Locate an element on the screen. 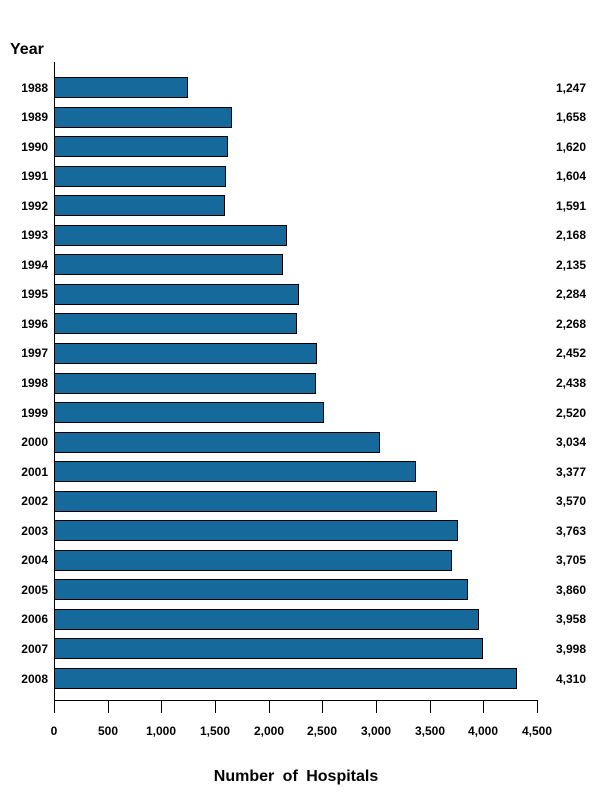  value-label: 3,034 is located at coordinates (570, 442).